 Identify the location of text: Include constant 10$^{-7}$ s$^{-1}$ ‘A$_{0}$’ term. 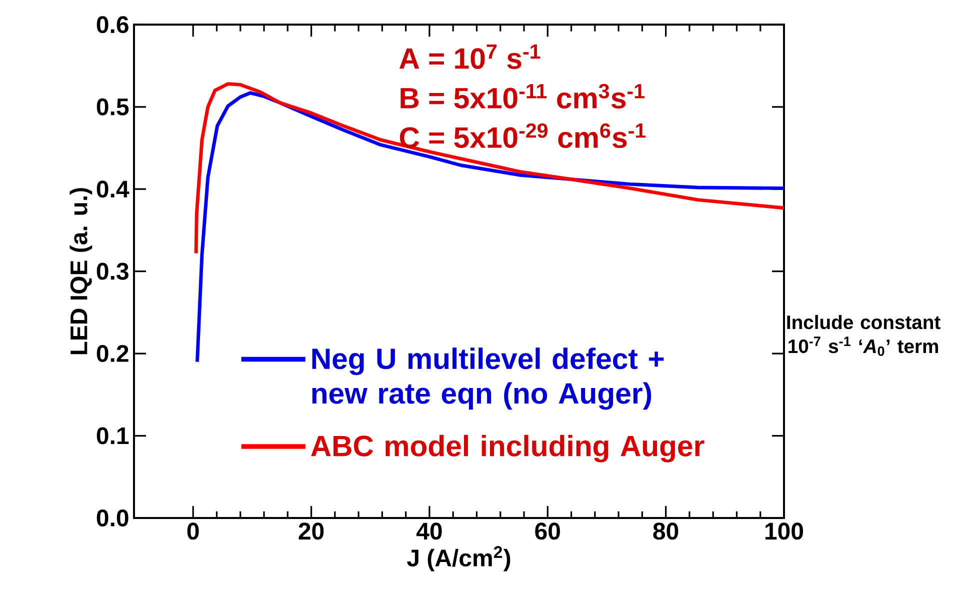
(863, 335).